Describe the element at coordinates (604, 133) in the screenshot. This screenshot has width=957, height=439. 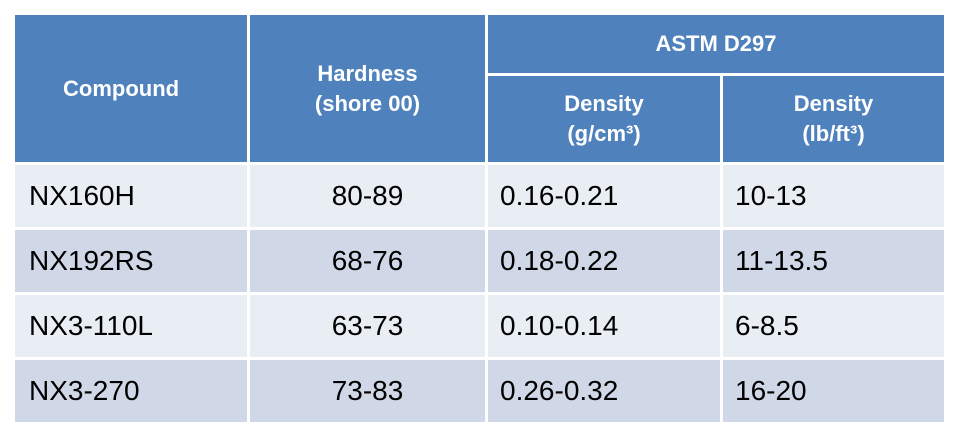
I see `header-density-g-unit: (g/cm³)` at that location.